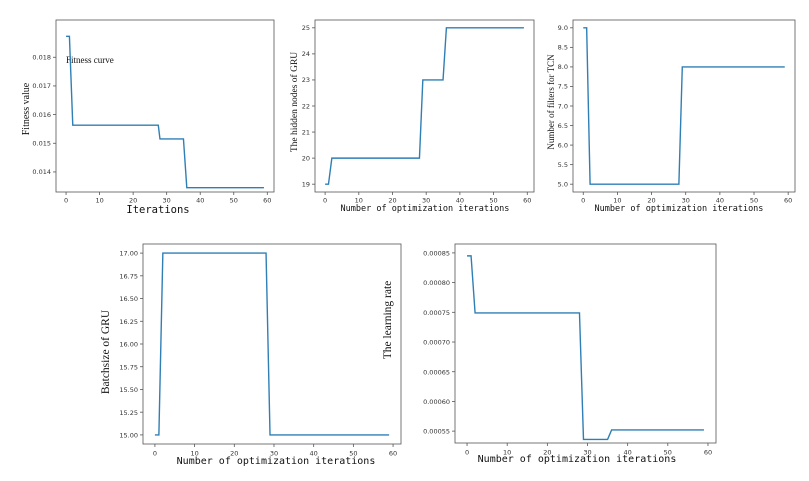 The image size is (809, 481). Describe the element at coordinates (306, 132) in the screenshot. I see `gru-hidden-nodes-y-tick-label: 21` at that location.